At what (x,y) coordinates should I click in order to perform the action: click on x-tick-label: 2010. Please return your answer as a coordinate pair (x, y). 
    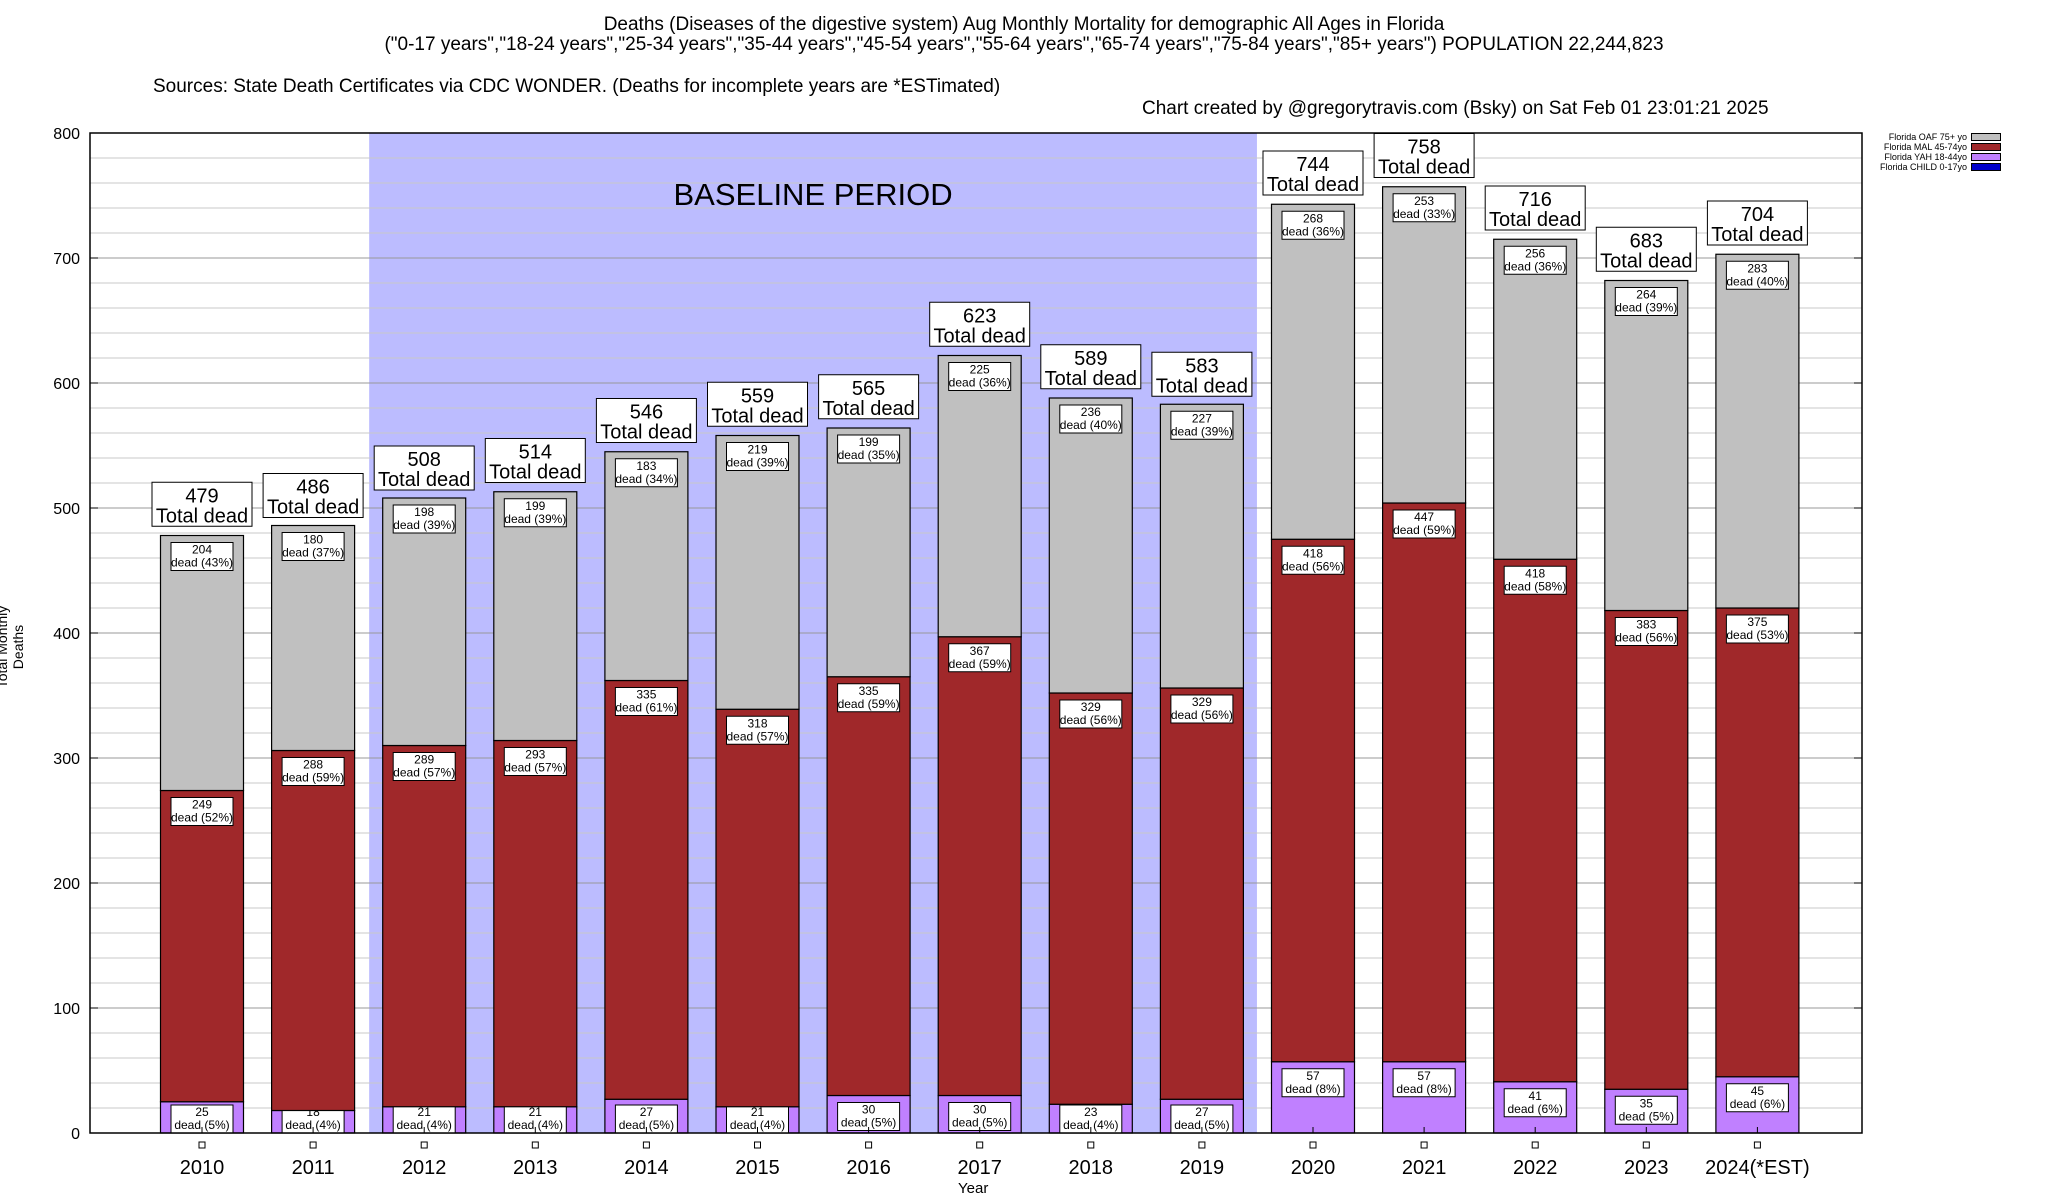
    Looking at the image, I should click on (202, 1168).